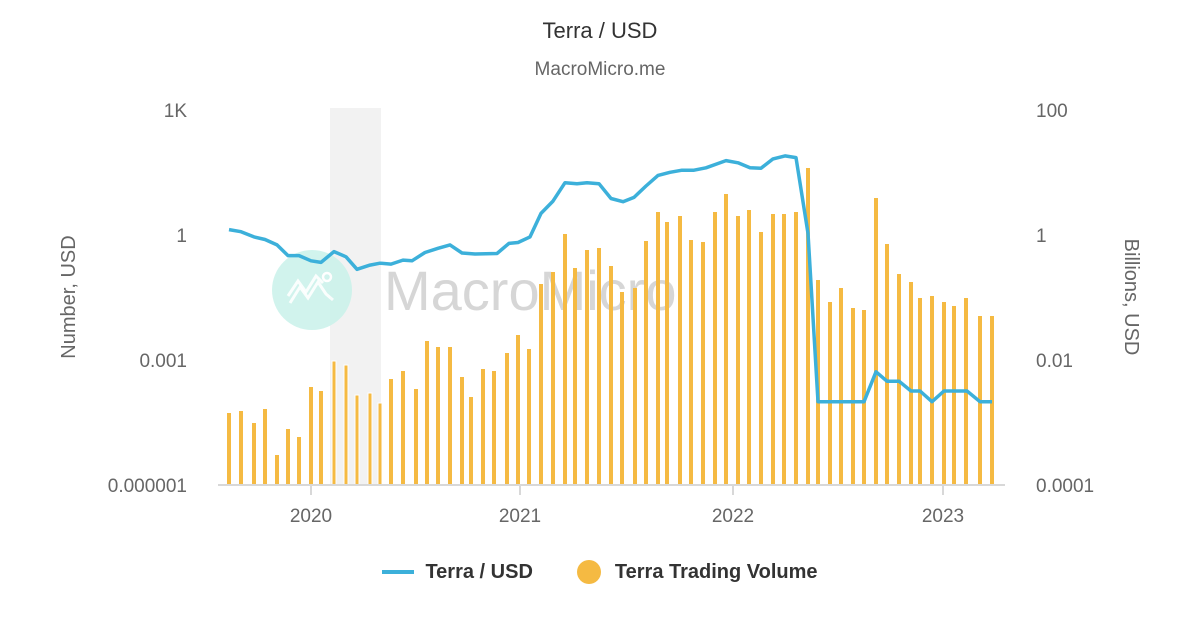 The width and height of the screenshot is (1200, 630). I want to click on x-tick-2021: 2021, so click(520, 516).